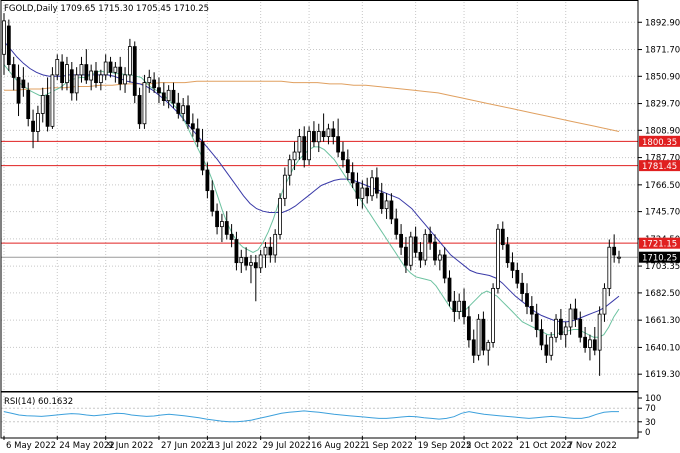 The width and height of the screenshot is (680, 453). I want to click on rsi-tick-label: 100, so click(653, 399).